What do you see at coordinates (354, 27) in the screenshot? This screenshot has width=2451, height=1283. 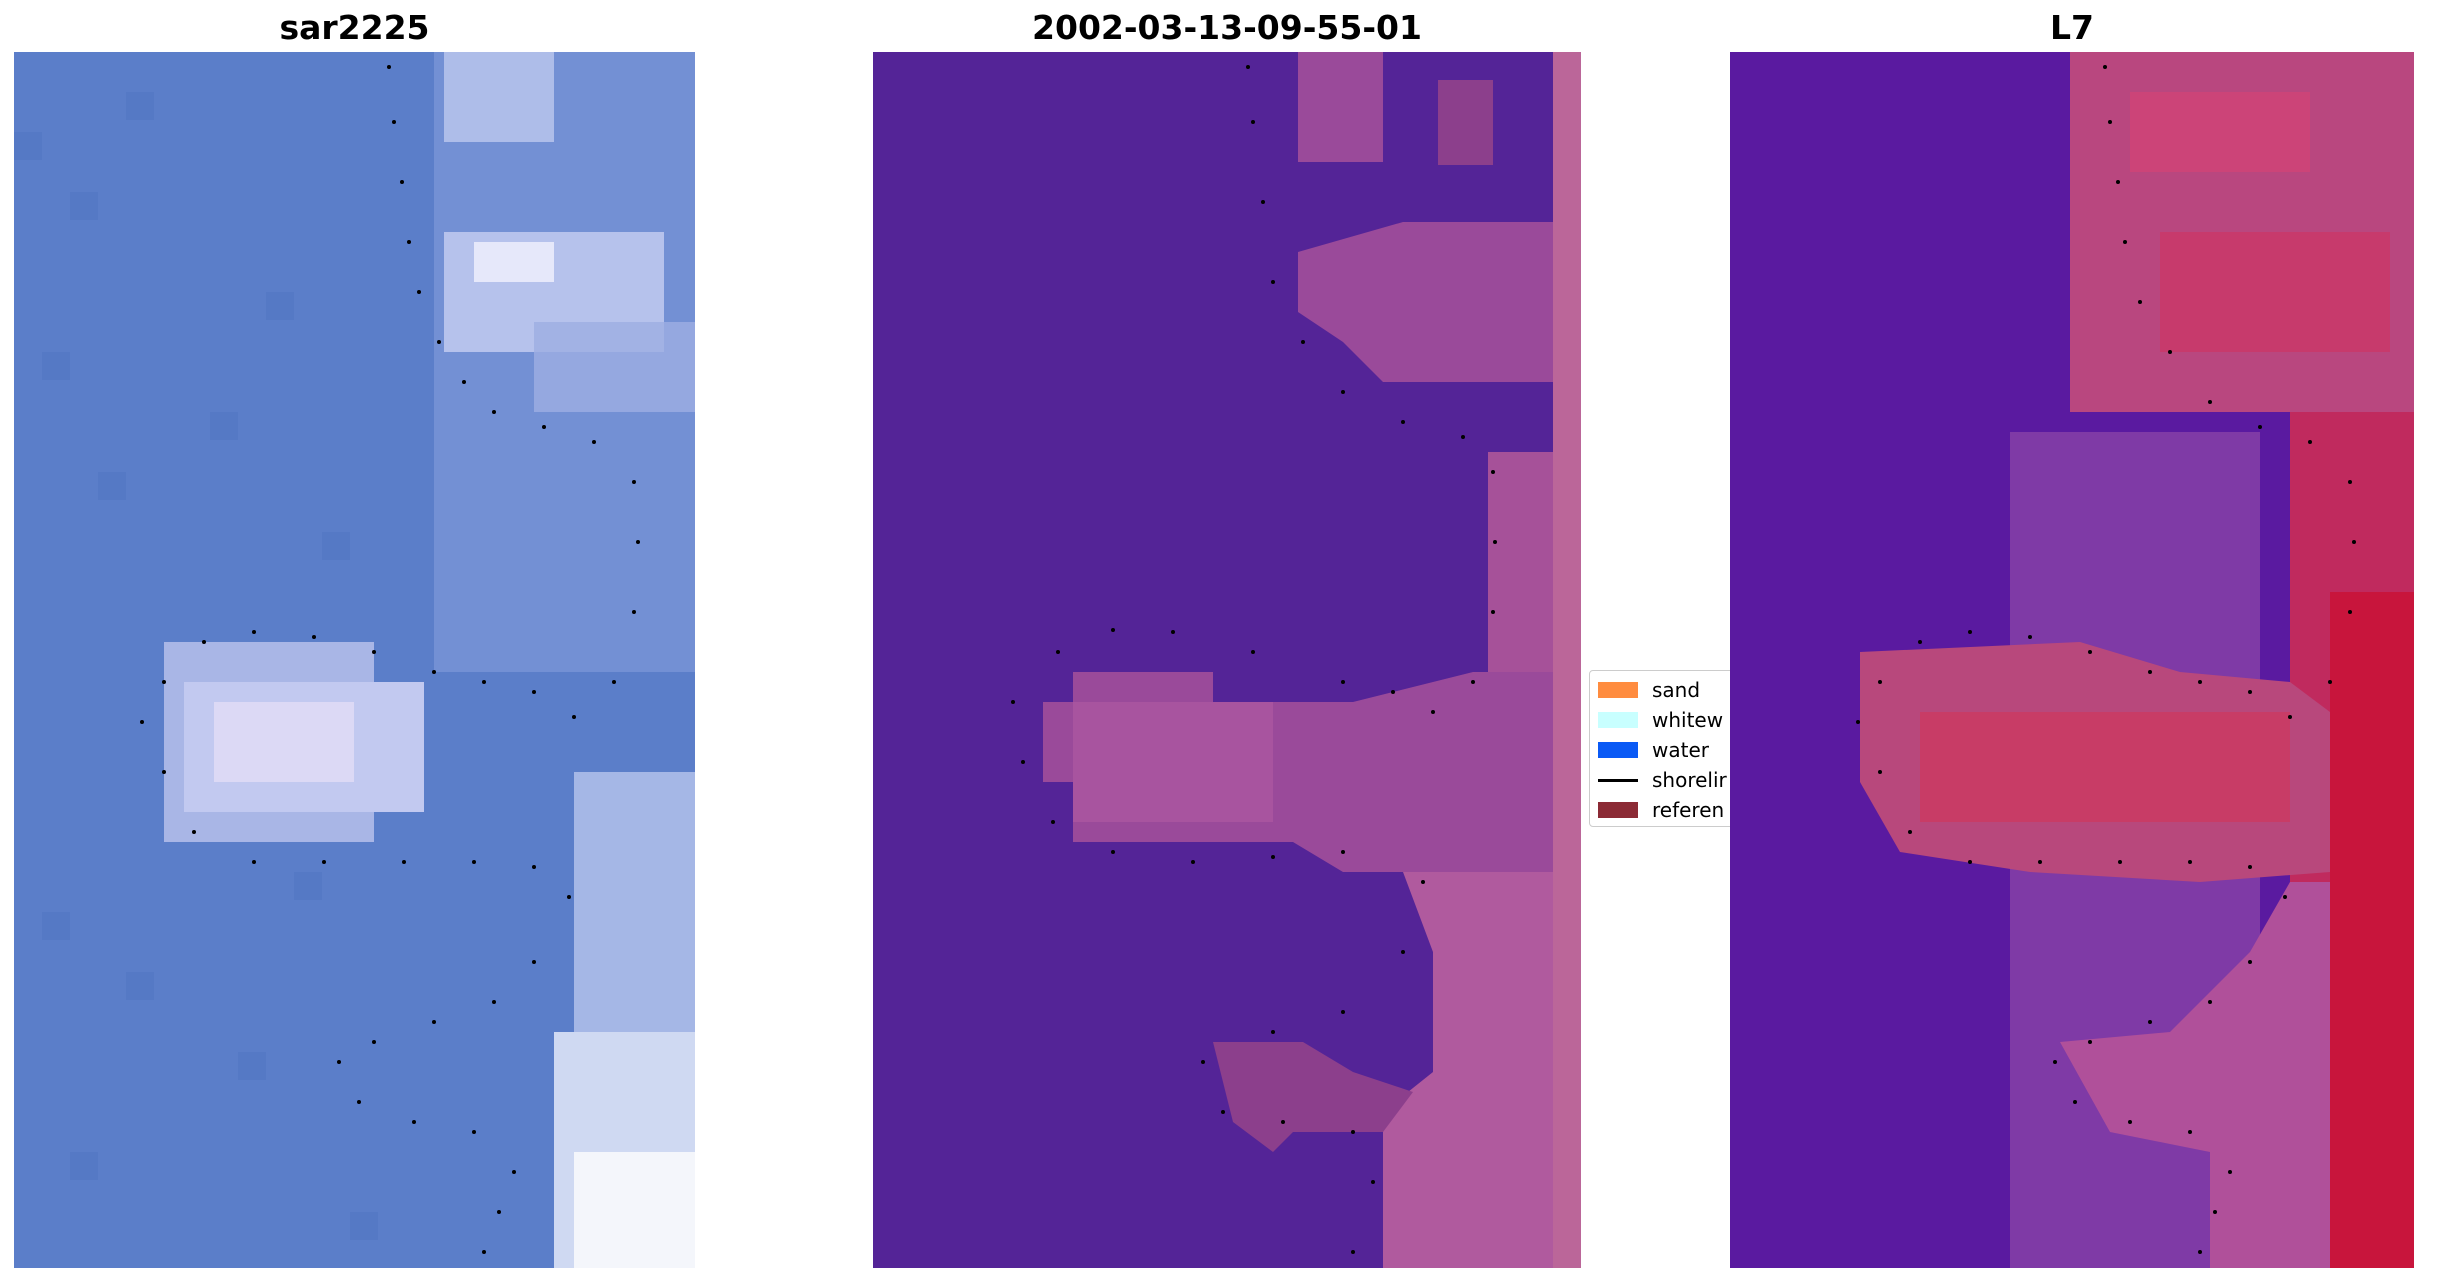 I see `panel-title-sar: sar2225` at bounding box center [354, 27].